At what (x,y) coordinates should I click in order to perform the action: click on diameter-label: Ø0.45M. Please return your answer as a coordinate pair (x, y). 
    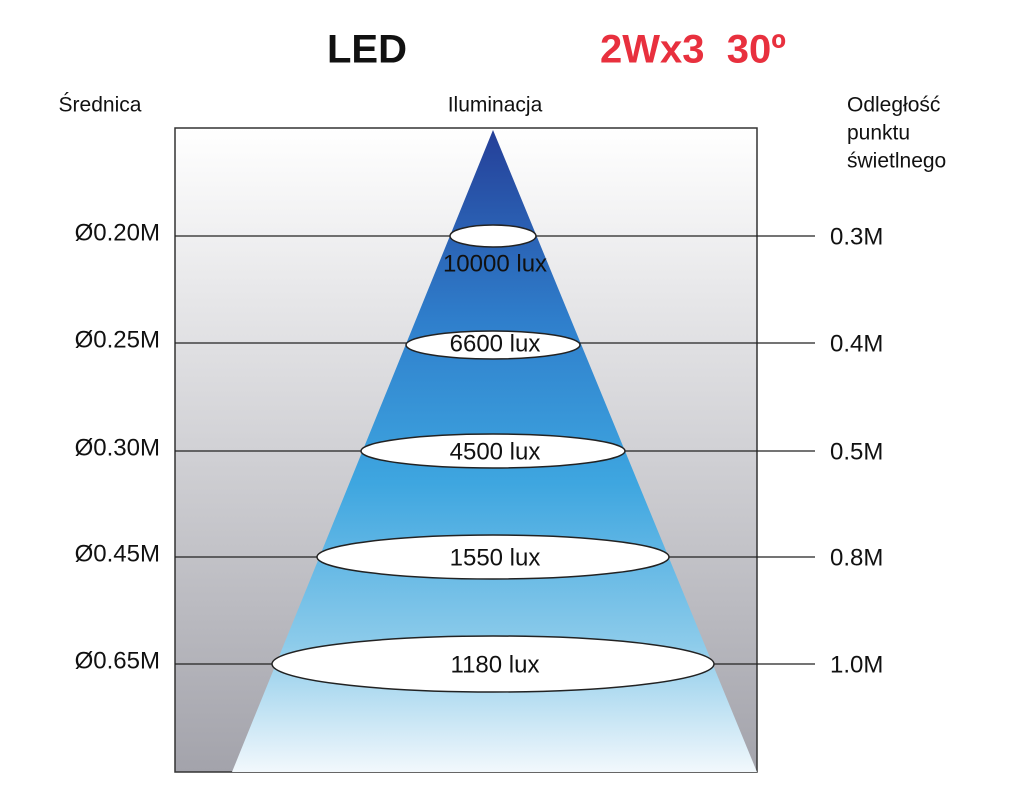
    Looking at the image, I should click on (117, 553).